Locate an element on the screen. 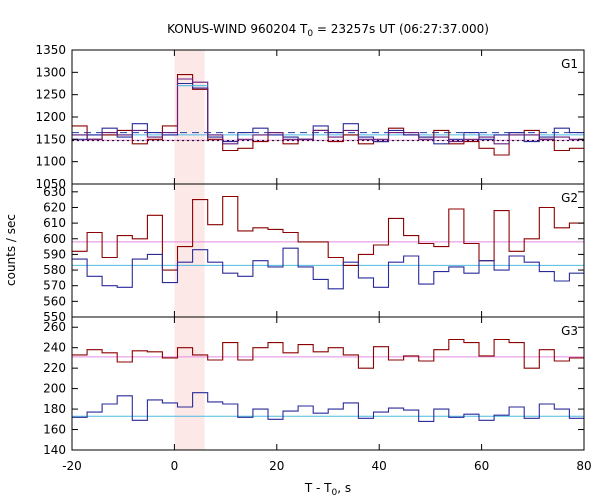 The image size is (600, 500). panel-g2-y-tick-label: 580 is located at coordinates (54, 270).